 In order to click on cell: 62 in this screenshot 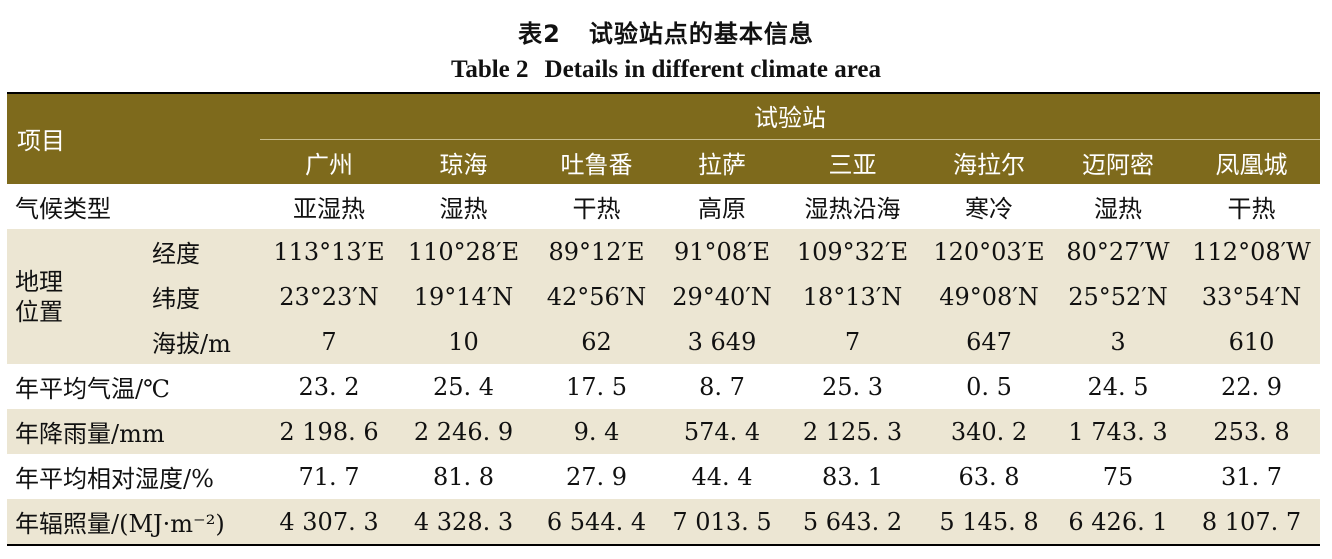, I will do `click(596, 341)`.